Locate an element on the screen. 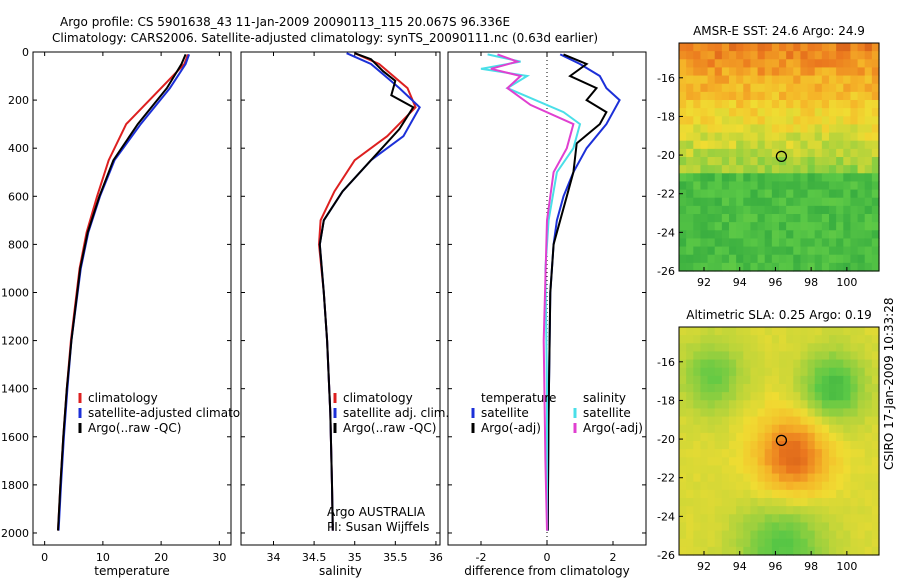  map-title: AMSR-E SST: 24.6 Argo: 24.9 is located at coordinates (779, 31).